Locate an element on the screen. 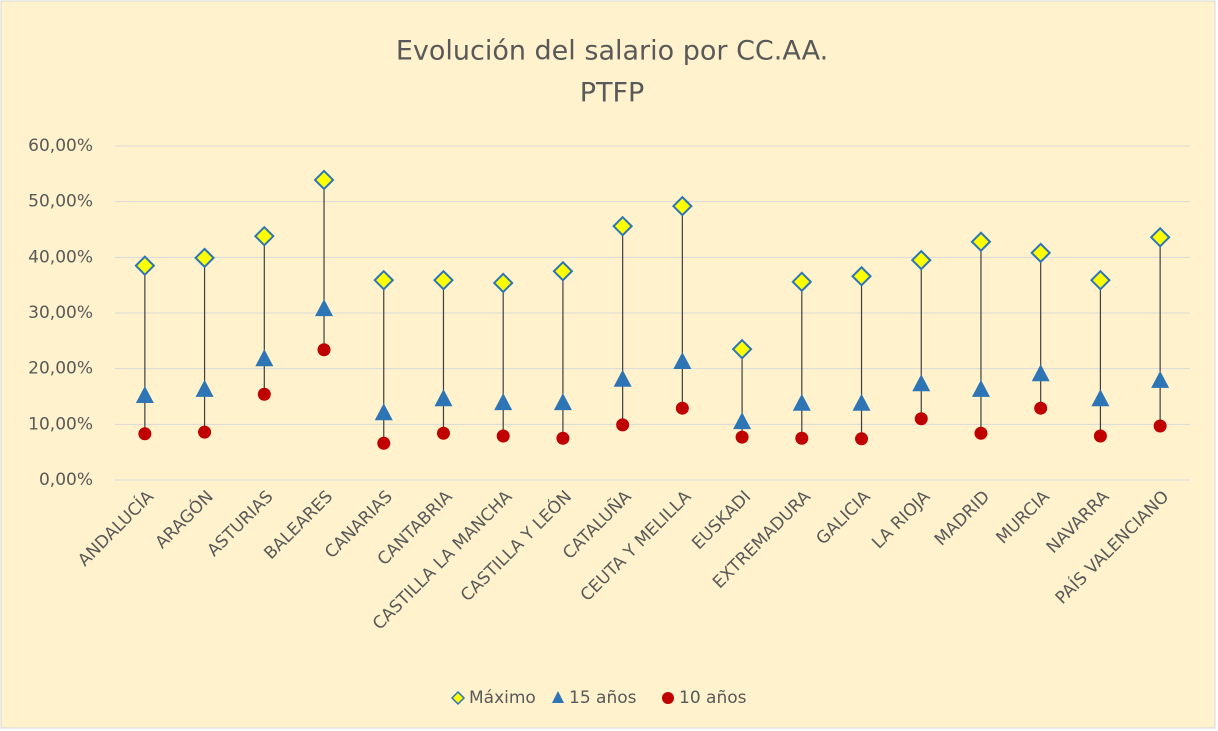 The width and height of the screenshot is (1218, 731). y-tick-label: 30,00% is located at coordinates (60, 313).